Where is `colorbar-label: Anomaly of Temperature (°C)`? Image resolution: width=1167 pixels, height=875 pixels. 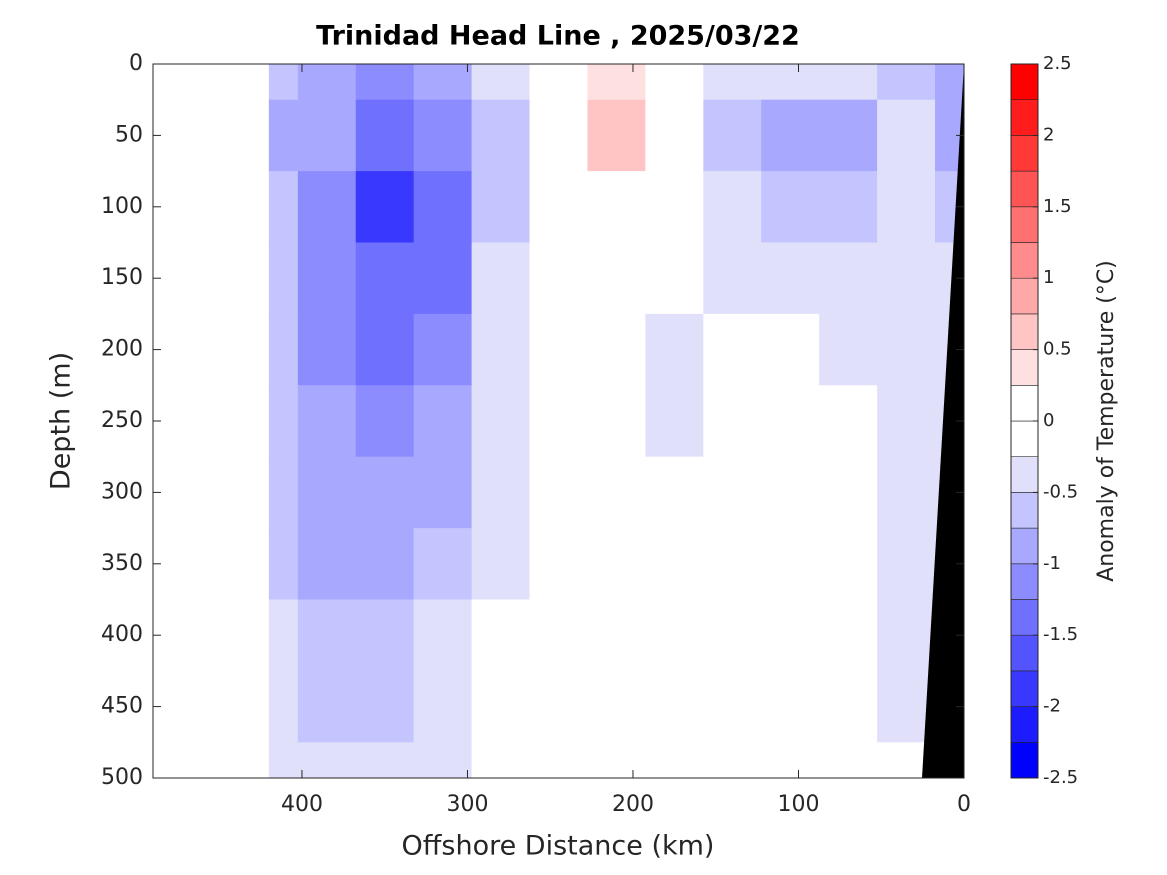 colorbar-label: Anomaly of Temperature (°C) is located at coordinates (1106, 421).